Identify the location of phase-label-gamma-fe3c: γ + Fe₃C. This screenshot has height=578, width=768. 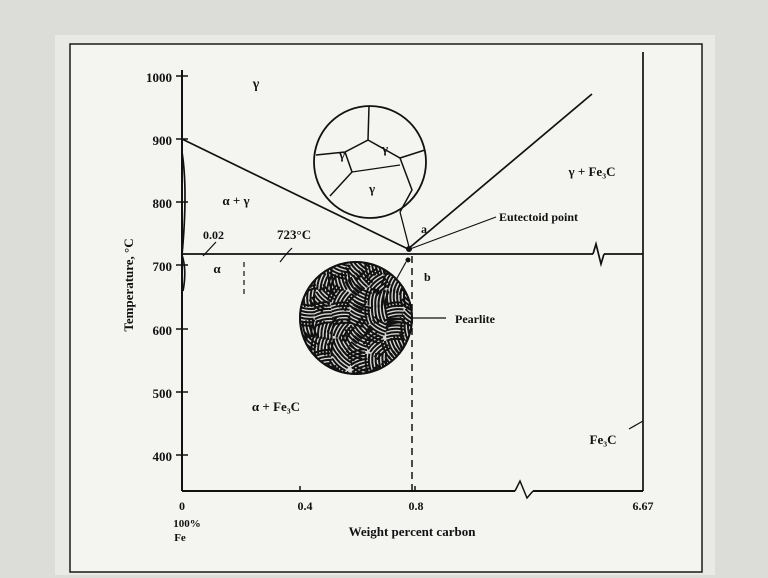
(592, 171).